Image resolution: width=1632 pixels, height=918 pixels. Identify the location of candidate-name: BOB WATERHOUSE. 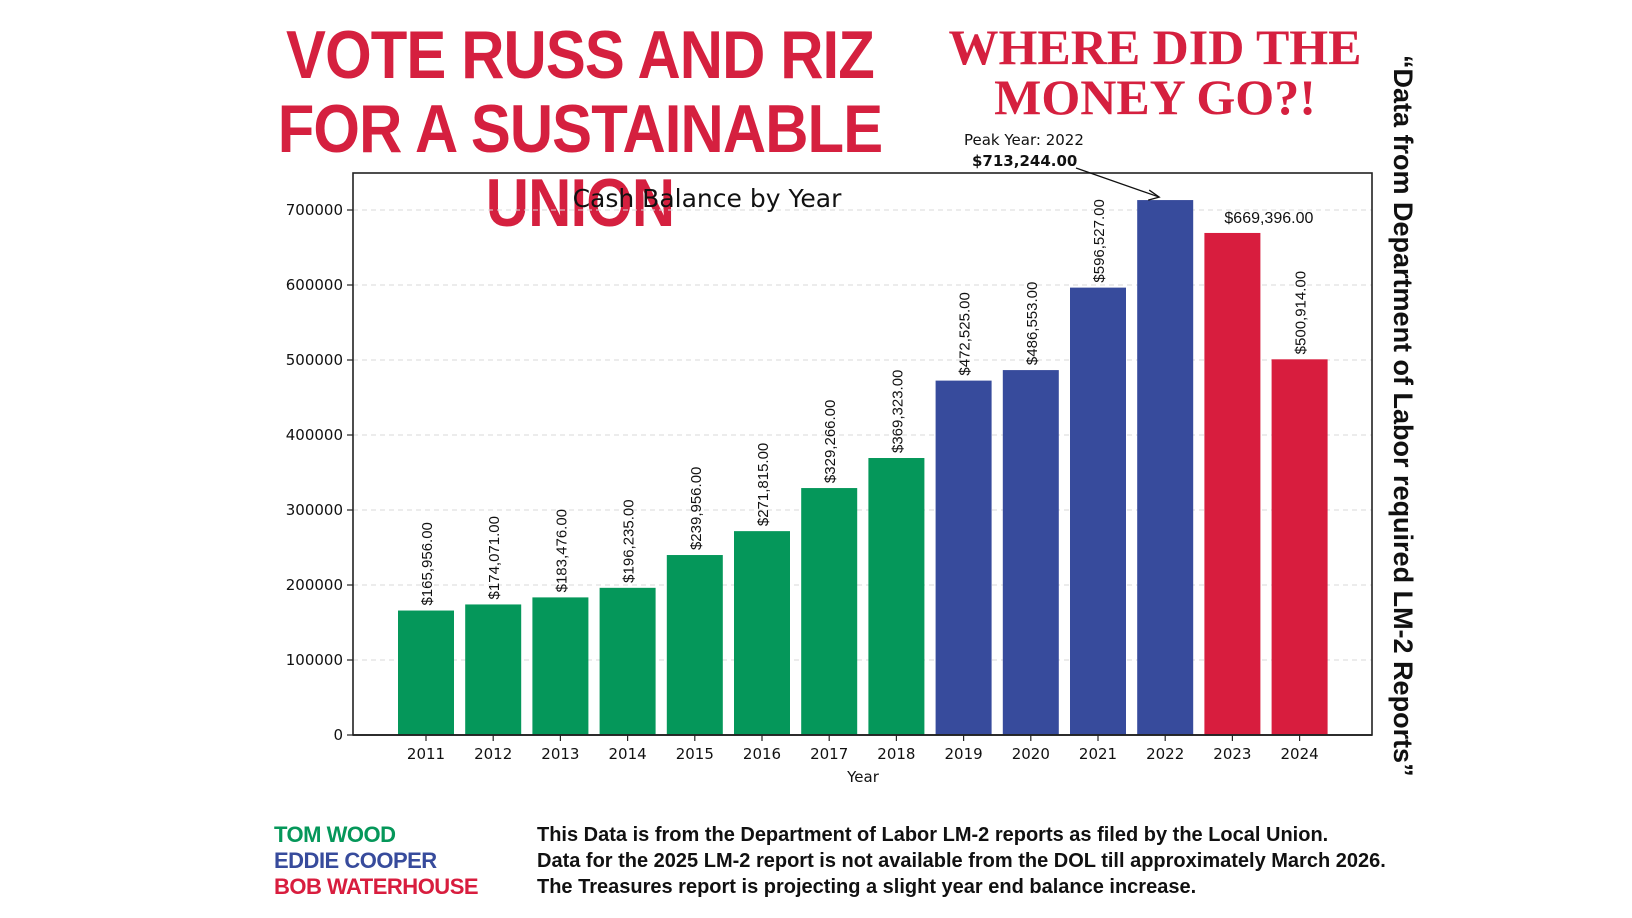
(376, 886).